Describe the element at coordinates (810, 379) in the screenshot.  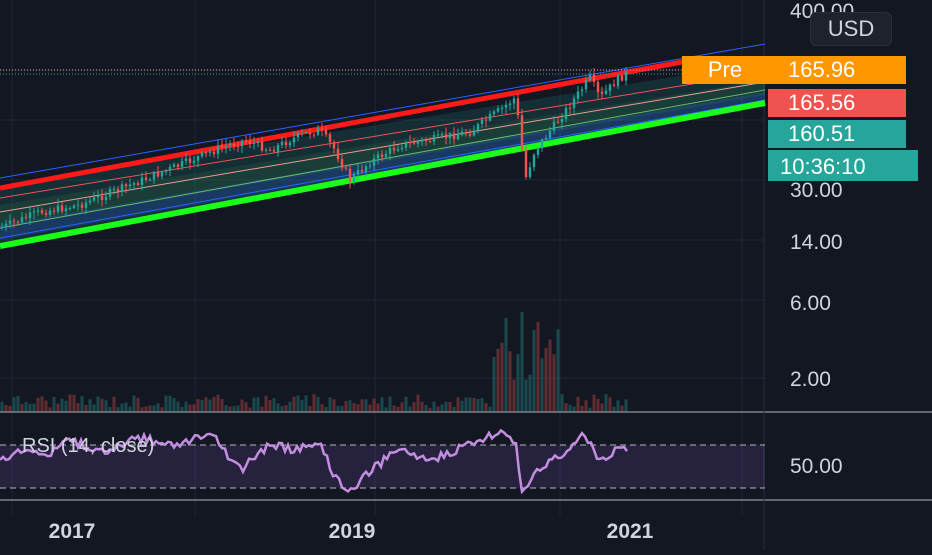
I see `y-tick-label: 2.00` at that location.